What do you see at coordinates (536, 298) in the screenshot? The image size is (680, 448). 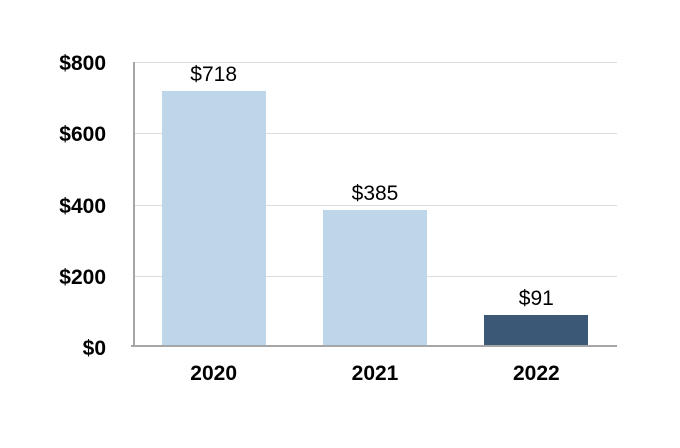 I see `bar-value-label-2022: $91` at bounding box center [536, 298].